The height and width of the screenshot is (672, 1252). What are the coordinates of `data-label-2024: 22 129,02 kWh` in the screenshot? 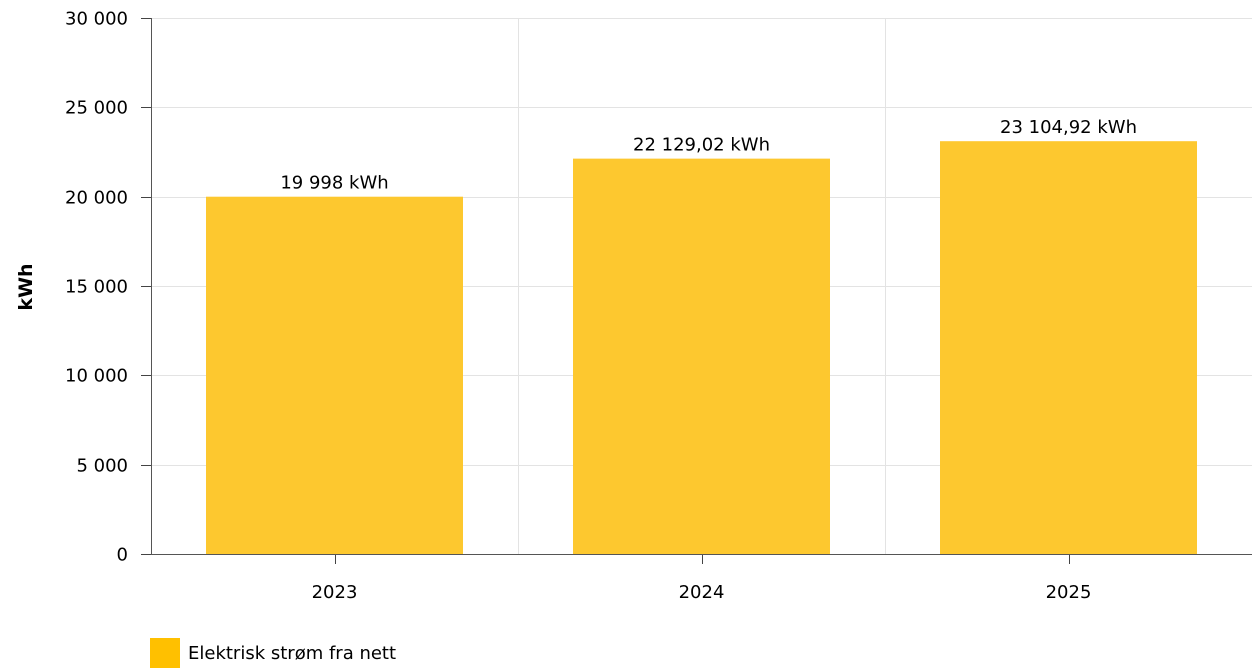 It's located at (701, 145).